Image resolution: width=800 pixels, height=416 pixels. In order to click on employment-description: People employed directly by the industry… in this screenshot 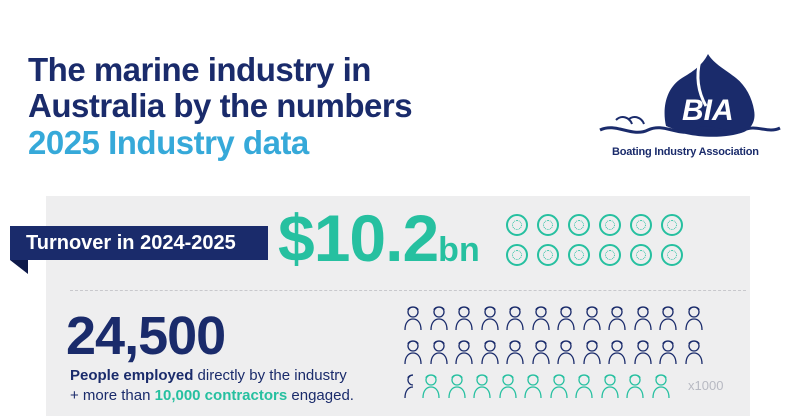, I will do `click(212, 386)`.